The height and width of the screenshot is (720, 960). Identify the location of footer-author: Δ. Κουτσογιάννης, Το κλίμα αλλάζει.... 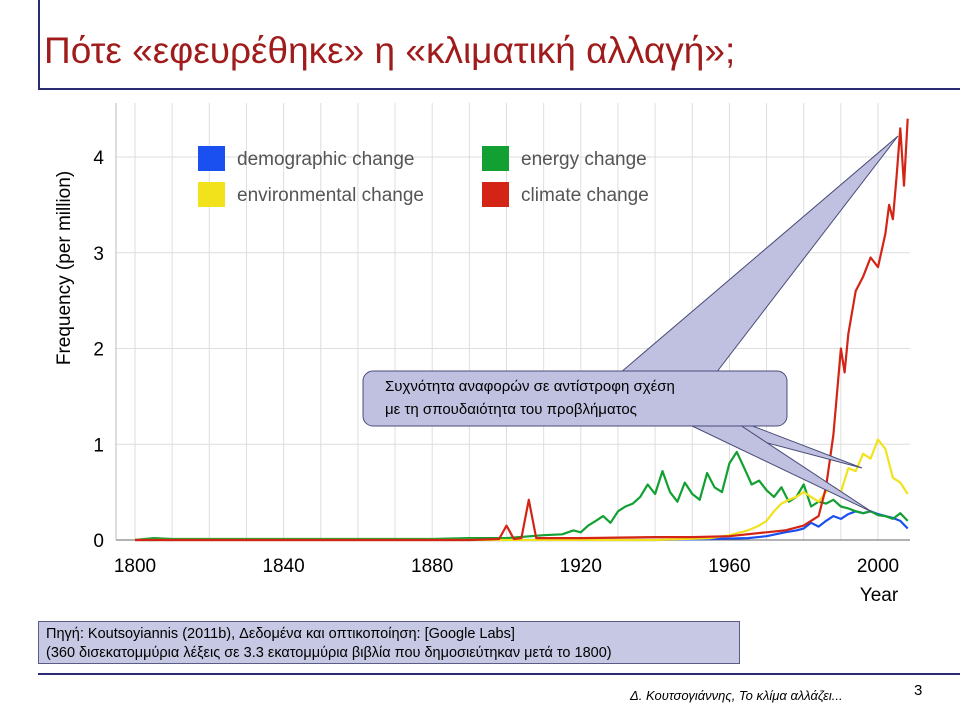
(736, 695).